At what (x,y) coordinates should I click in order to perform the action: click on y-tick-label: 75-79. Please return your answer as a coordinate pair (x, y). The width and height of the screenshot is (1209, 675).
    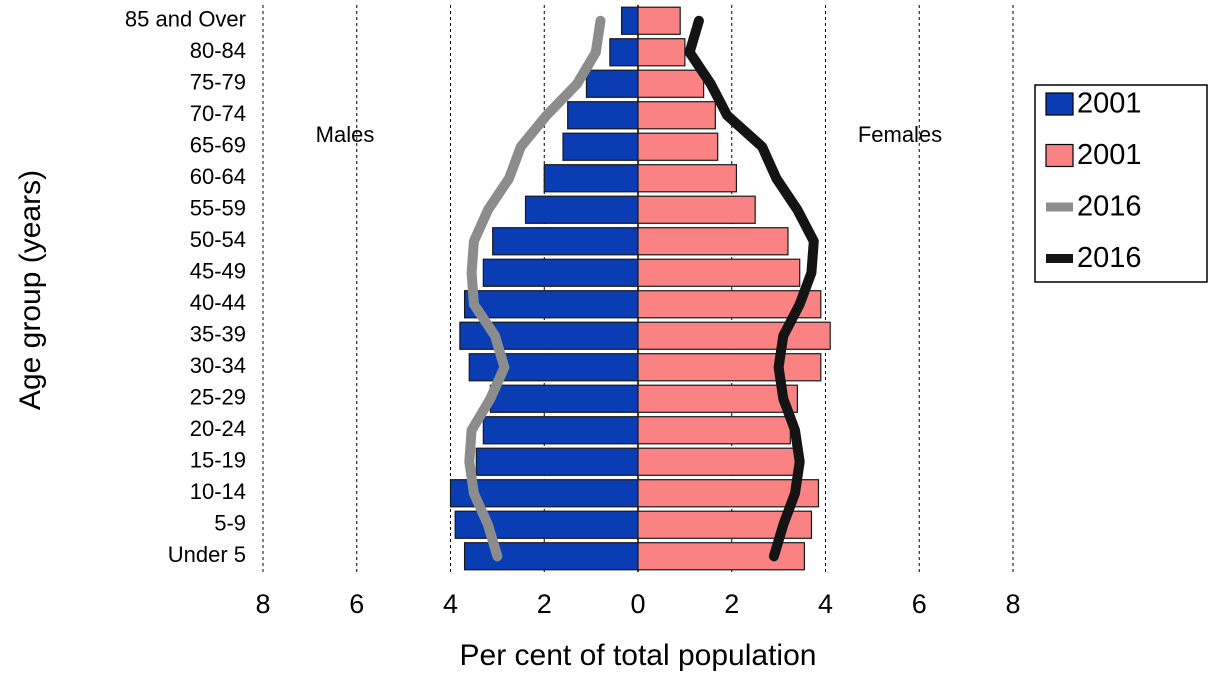
    Looking at the image, I should click on (218, 82).